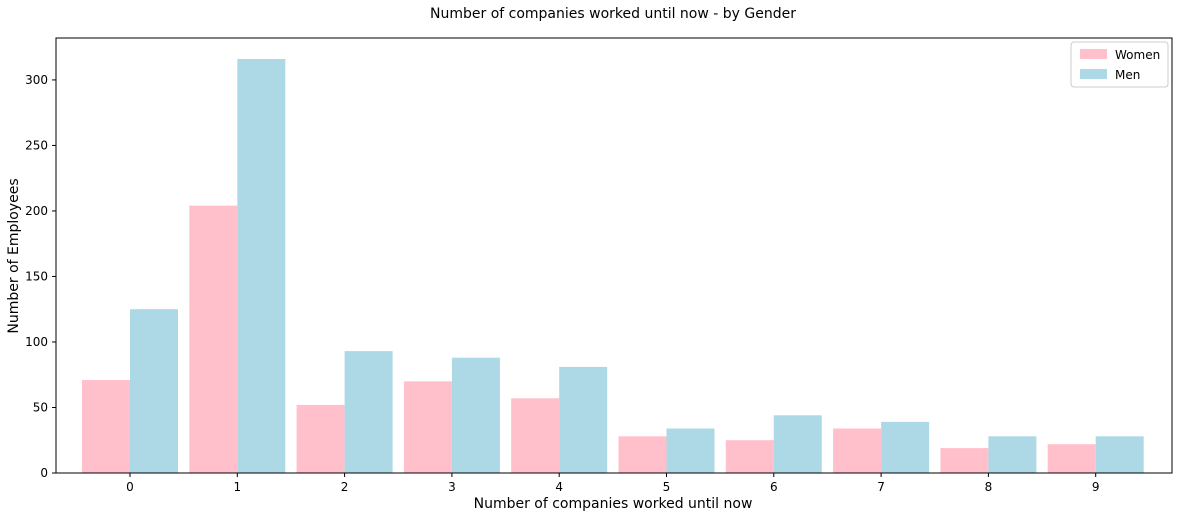 The image size is (1178, 523). Describe the element at coordinates (989, 487) in the screenshot. I see `x-tick-label: 8` at that location.